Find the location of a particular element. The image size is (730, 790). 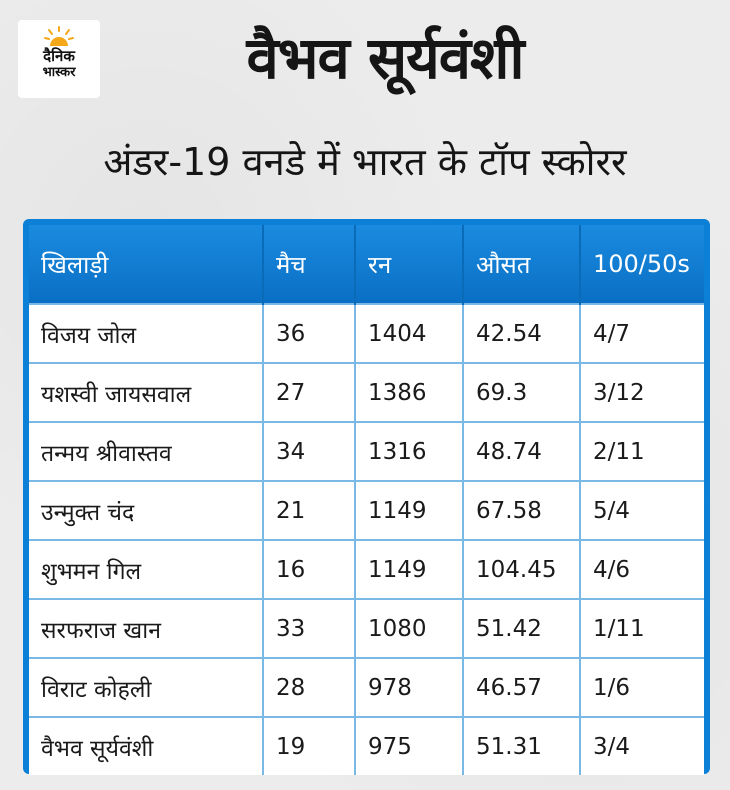

page-subtitle: अंडर-19 वनडे में भारत के टॉप स्कोरर is located at coordinates (365, 162).